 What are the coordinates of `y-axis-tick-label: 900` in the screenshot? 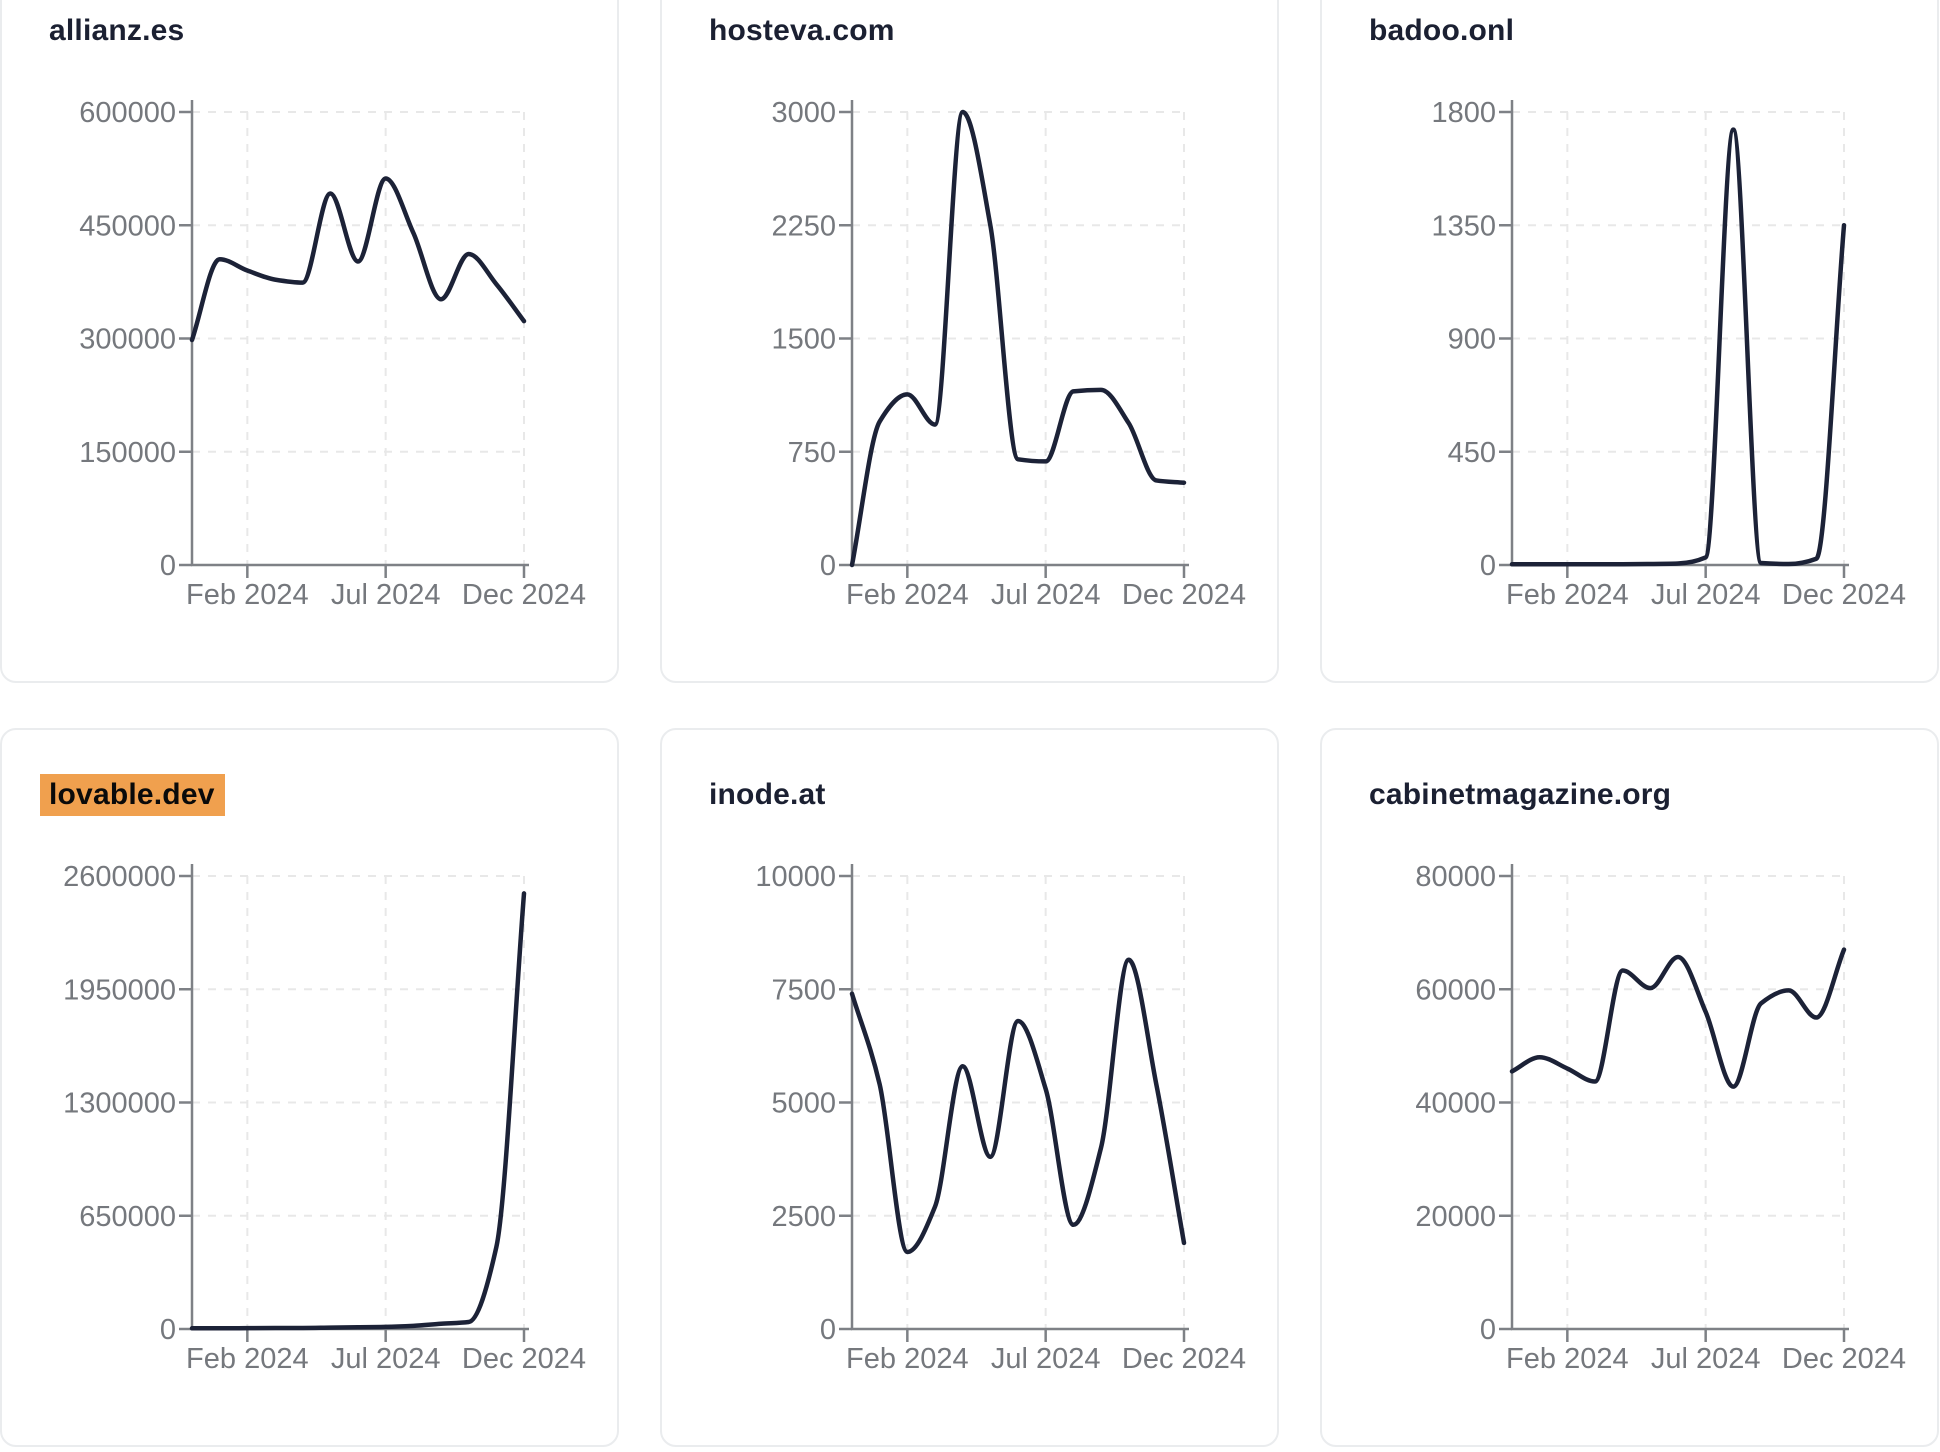 It's located at (1472, 340).